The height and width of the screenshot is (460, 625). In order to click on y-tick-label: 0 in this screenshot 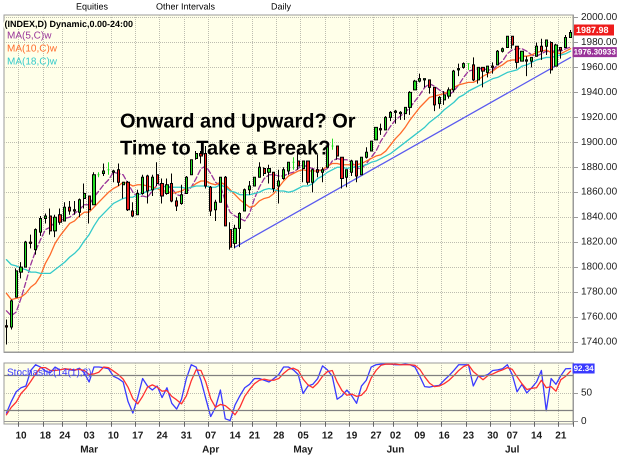, I will do `click(584, 422)`.